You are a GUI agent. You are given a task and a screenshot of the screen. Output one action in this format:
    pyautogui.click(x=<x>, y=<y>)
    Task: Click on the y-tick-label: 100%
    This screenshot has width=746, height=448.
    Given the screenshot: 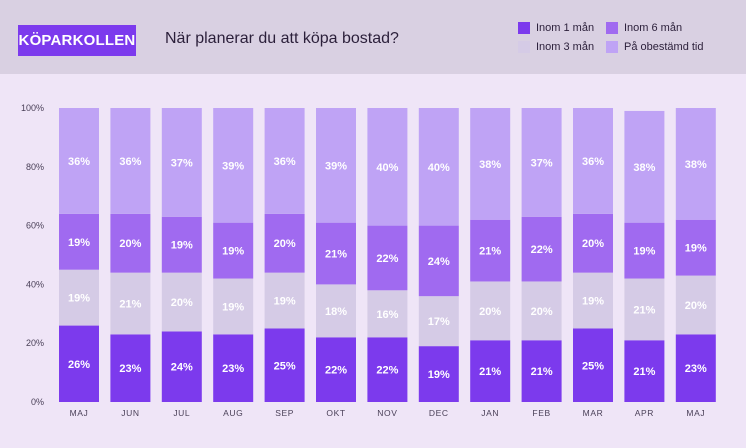 What is the action you would take?
    pyautogui.click(x=32, y=108)
    